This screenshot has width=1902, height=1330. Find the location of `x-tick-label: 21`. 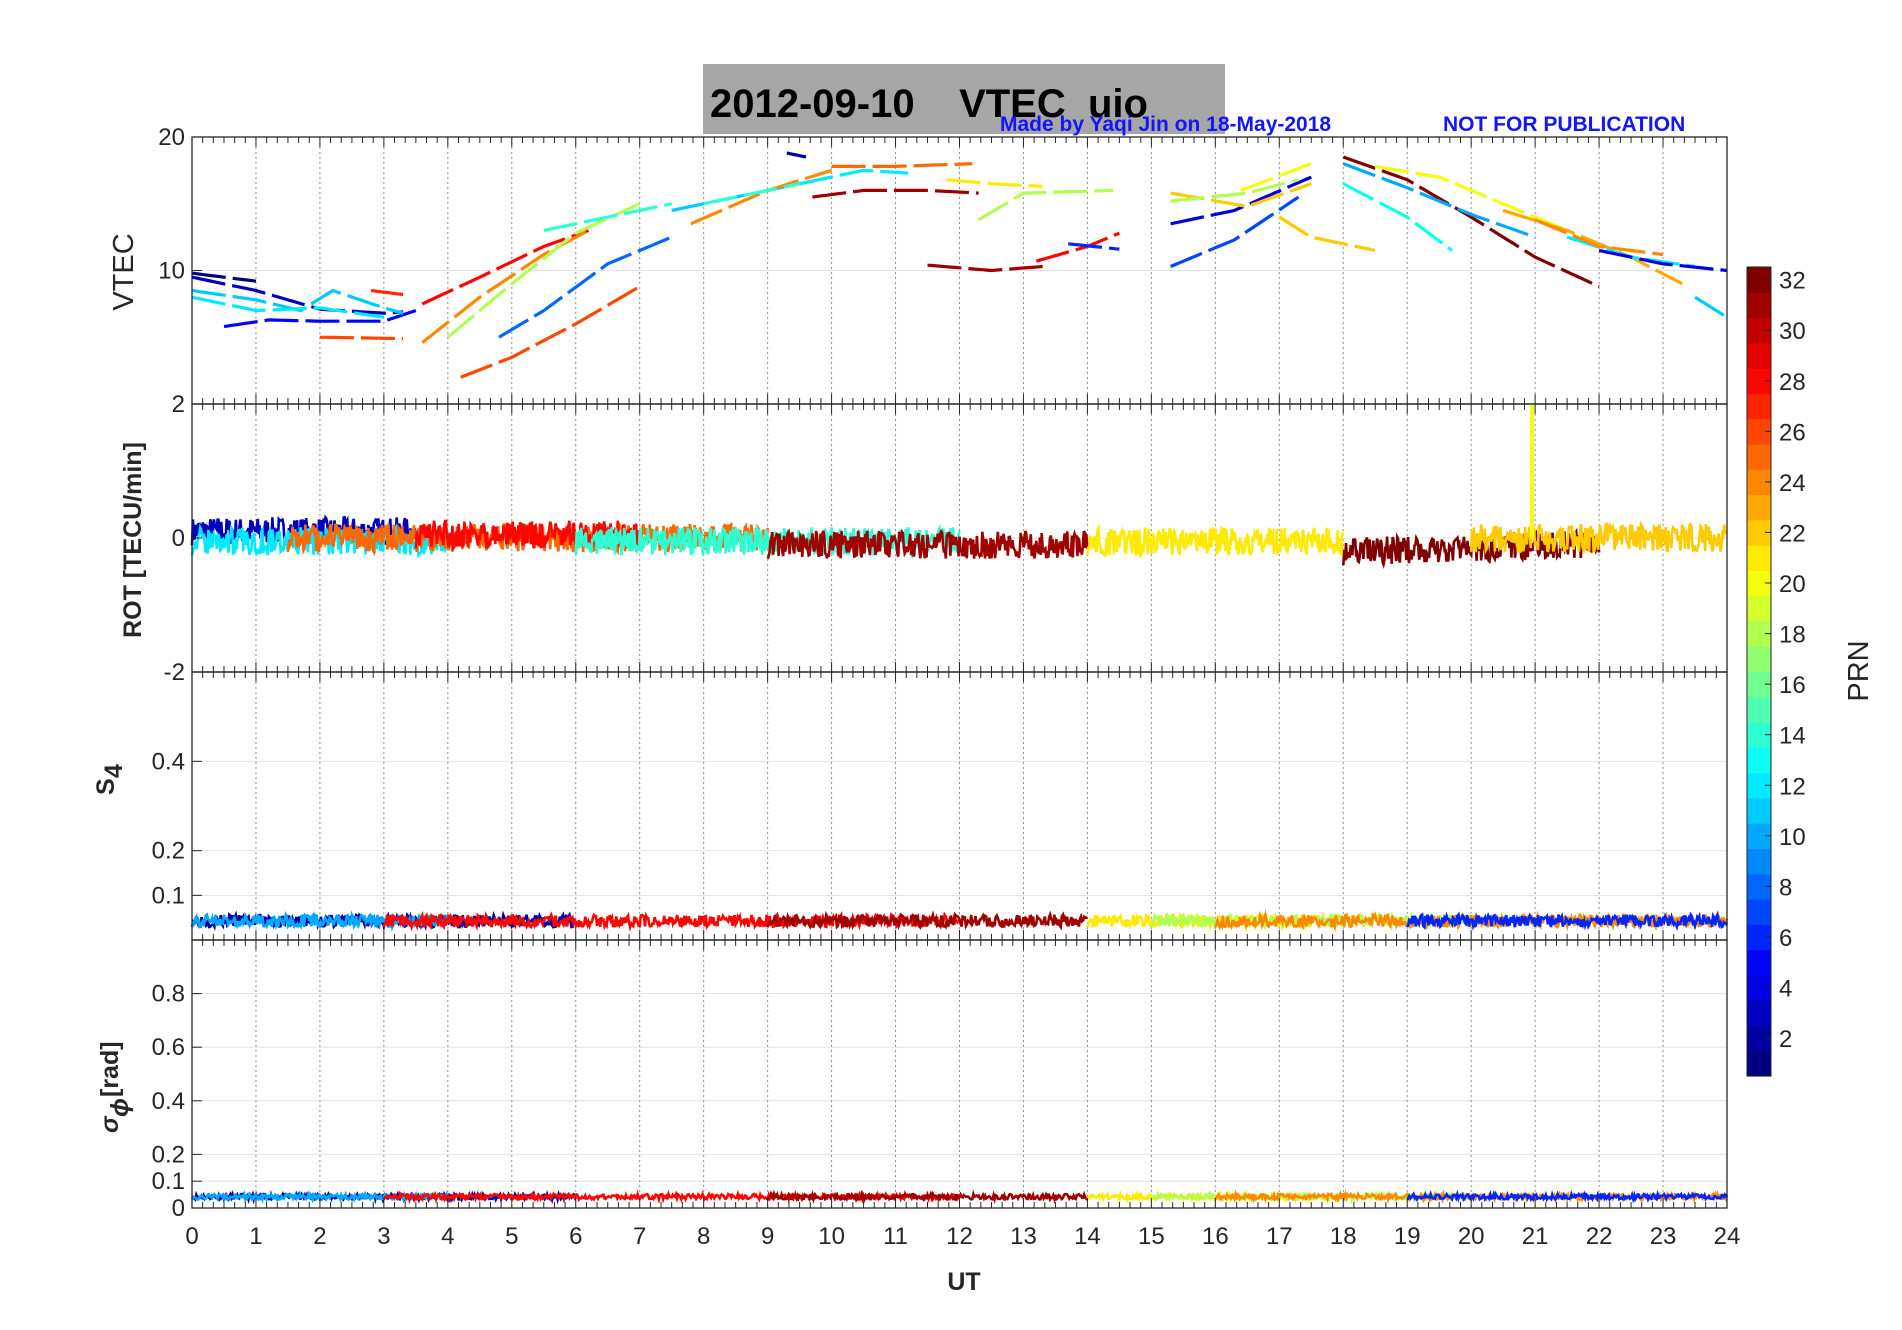

x-tick-label: 21 is located at coordinates (1535, 1236).